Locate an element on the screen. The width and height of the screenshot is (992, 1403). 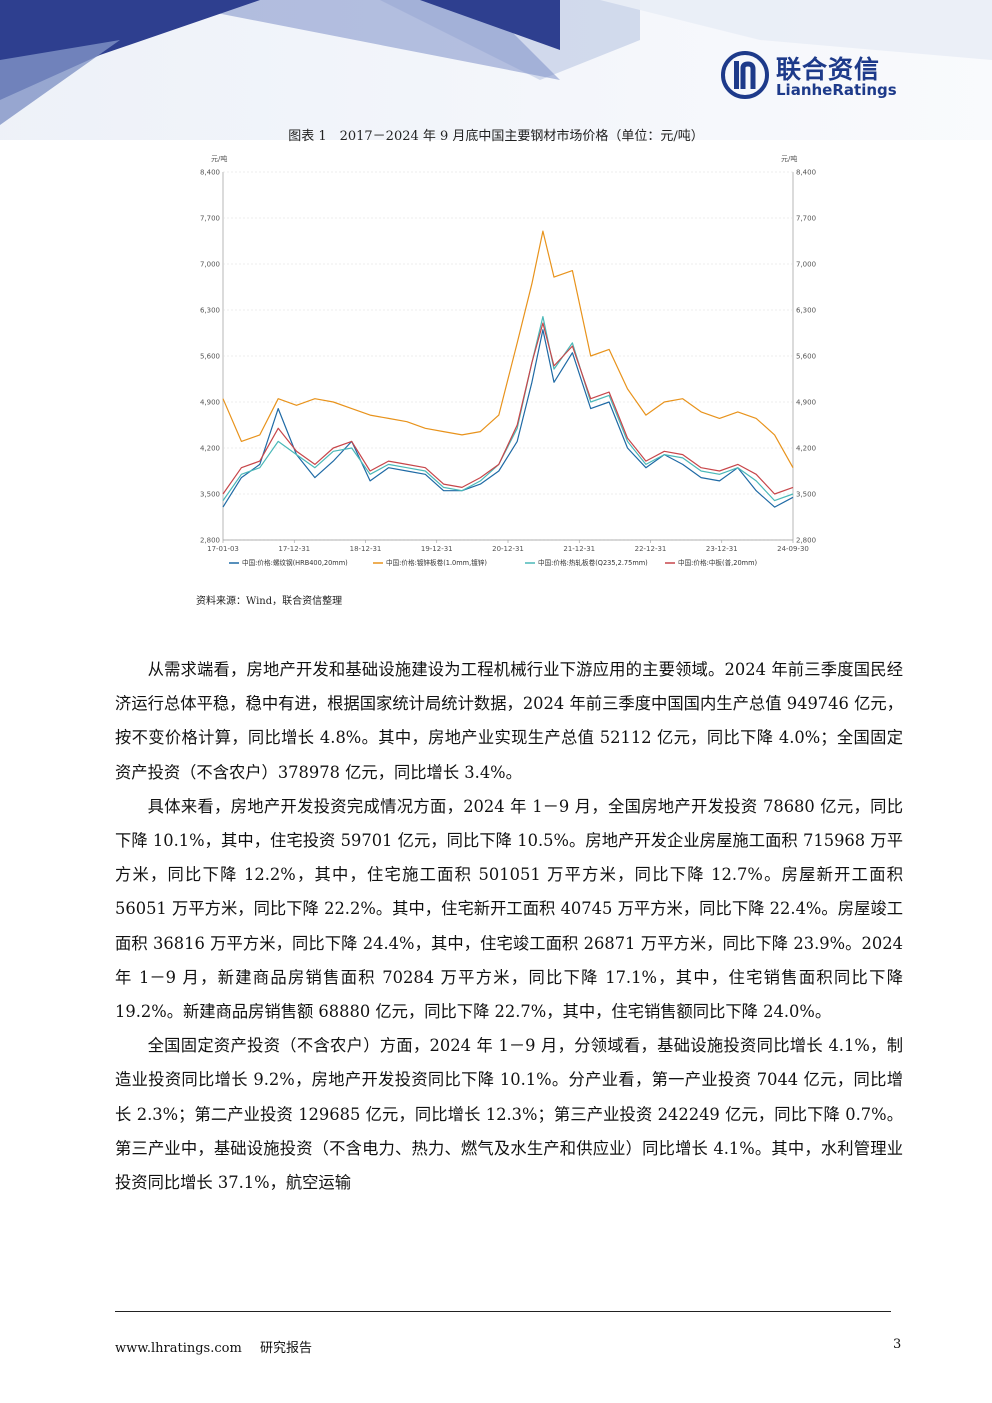
footer: www.lhratings.com 研究报告 is located at coordinates (220, 1346).